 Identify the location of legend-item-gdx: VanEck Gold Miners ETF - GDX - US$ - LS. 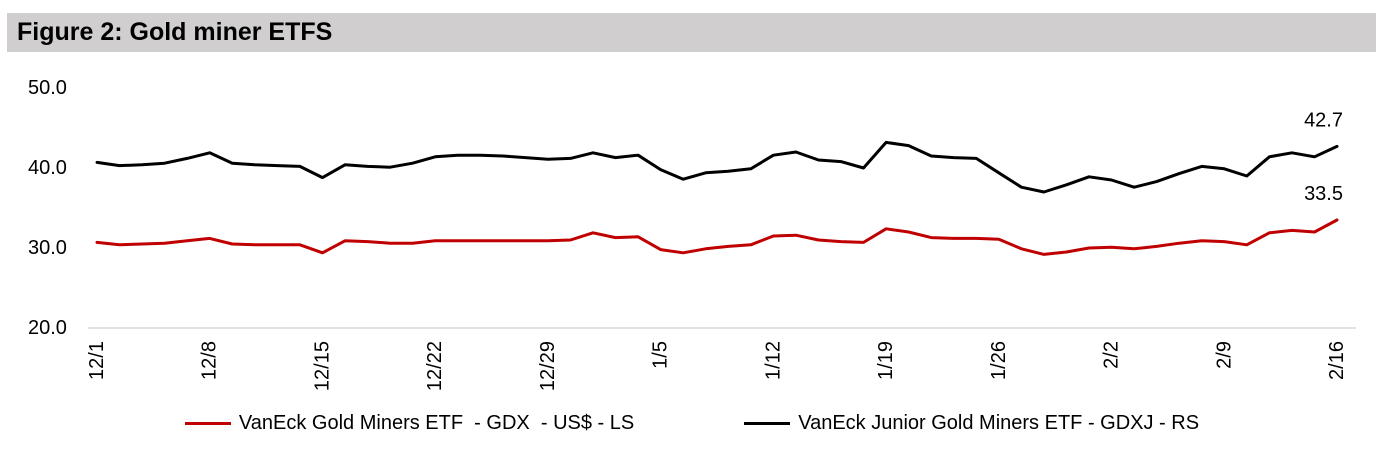
(409, 423).